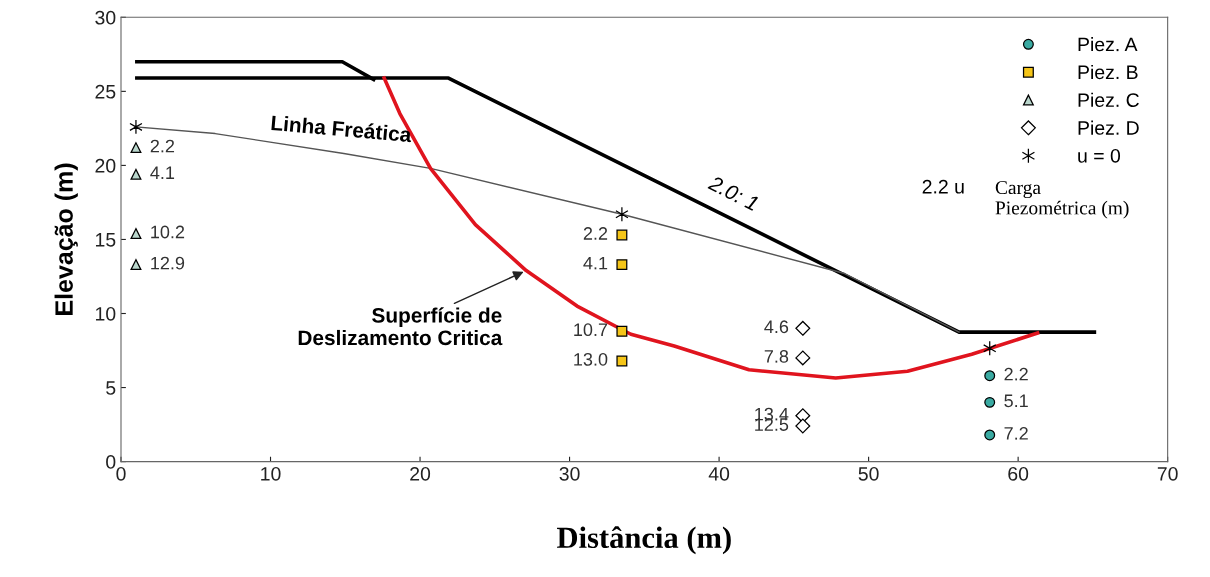 The width and height of the screenshot is (1210, 577). What do you see at coordinates (168, 232) in the screenshot?
I see `annotation: 10.2` at bounding box center [168, 232].